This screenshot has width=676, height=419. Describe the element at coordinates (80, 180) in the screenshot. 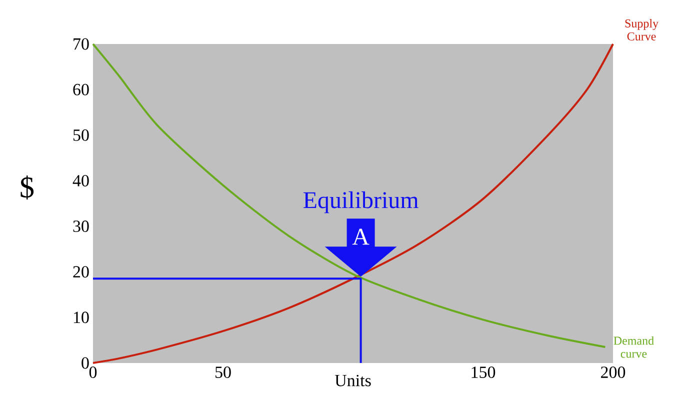

I see `y-tick-label: 40` at that location.